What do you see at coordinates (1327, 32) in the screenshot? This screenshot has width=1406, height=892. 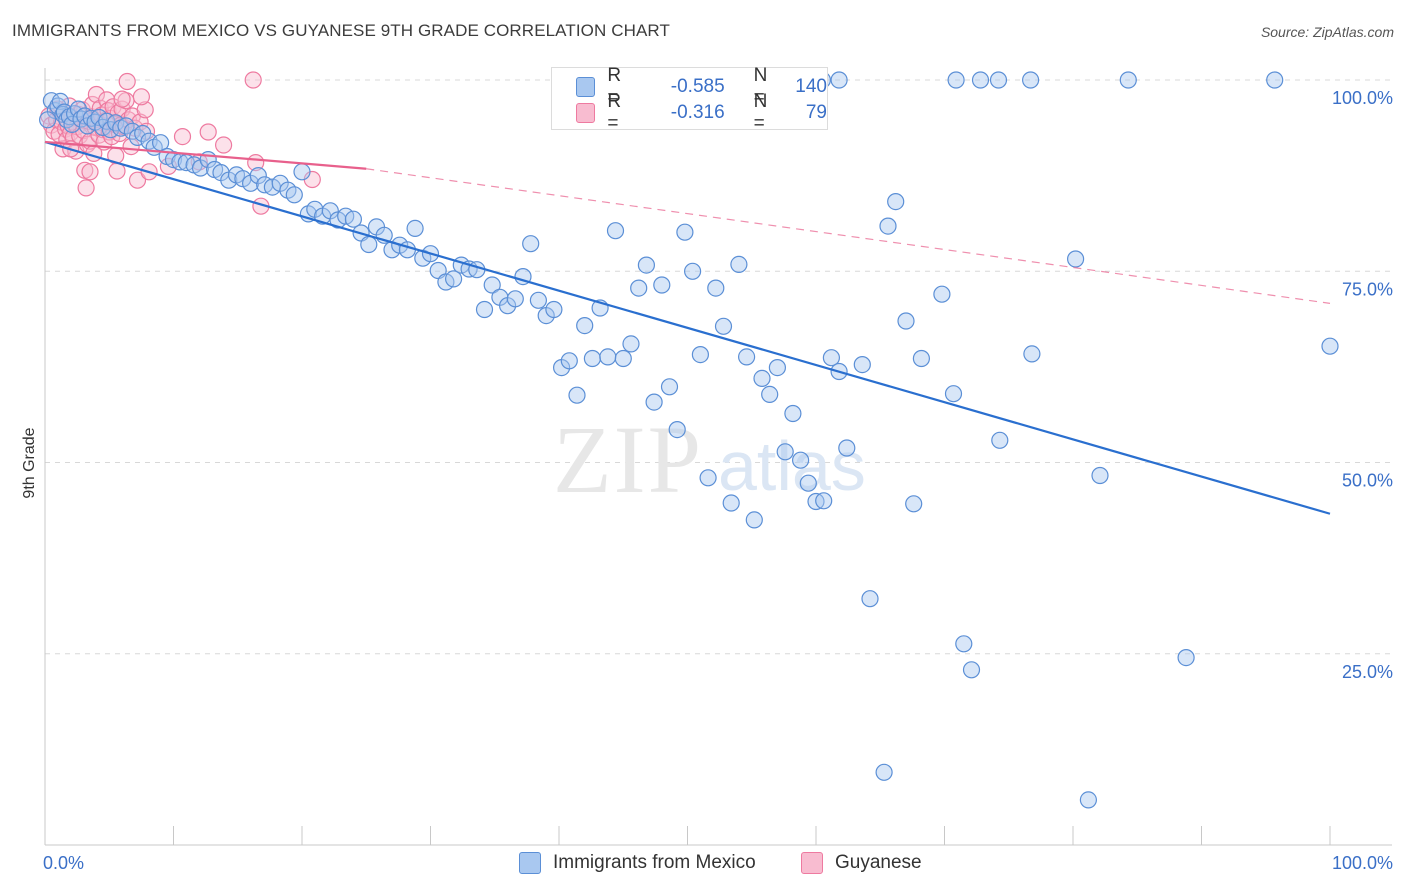 I see `source-note: Source: ZipAtlas.com` at bounding box center [1327, 32].